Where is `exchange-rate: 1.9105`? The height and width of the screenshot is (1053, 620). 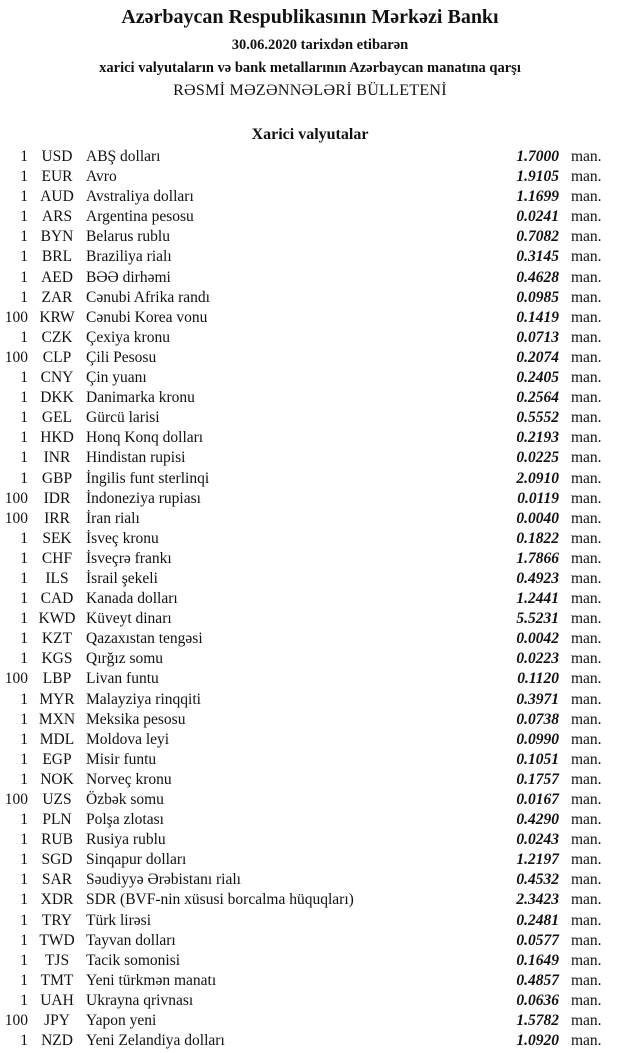 exchange-rate: 1.9105 is located at coordinates (537, 177).